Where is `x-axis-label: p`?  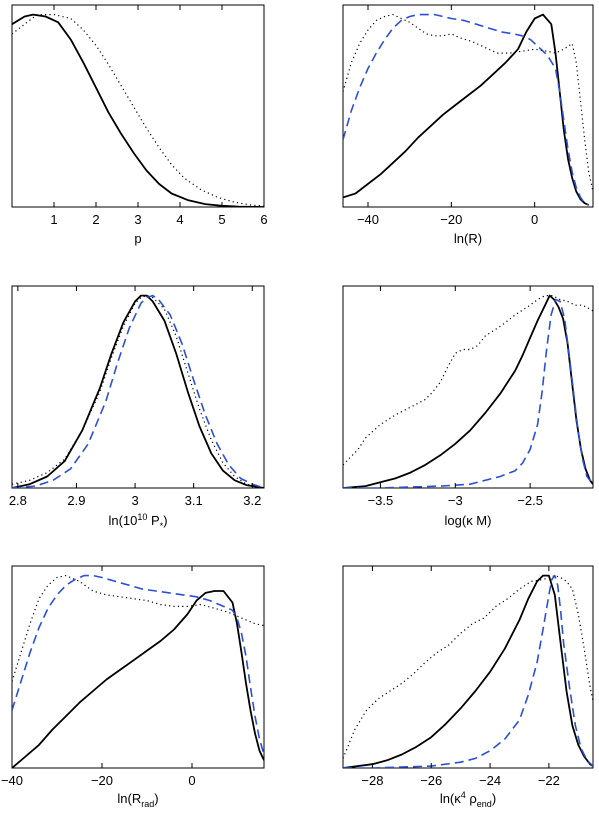
x-axis-label: p is located at coordinates (137, 238).